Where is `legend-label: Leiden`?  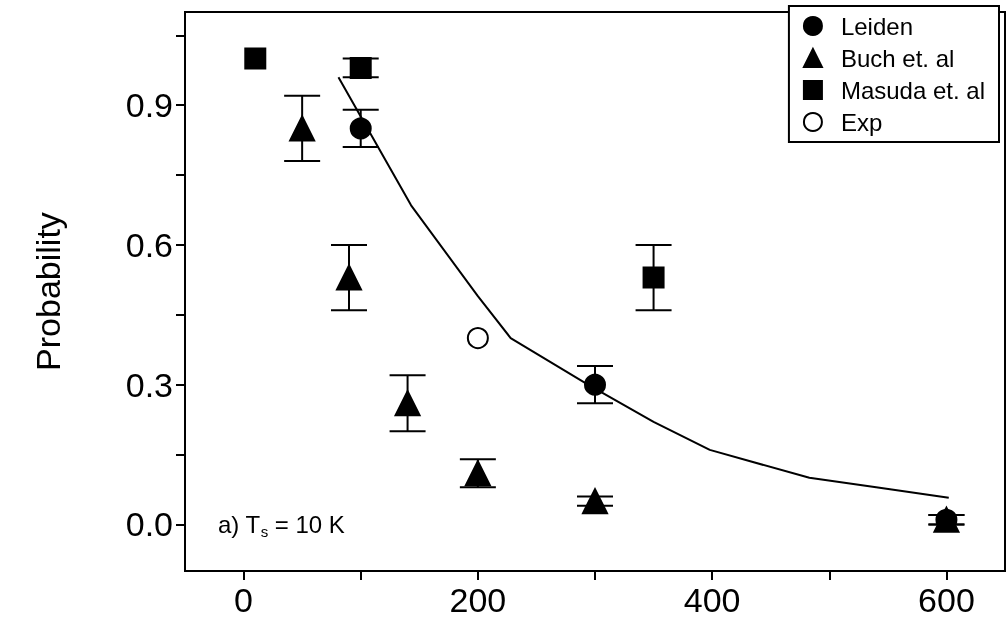
legend-label: Leiden is located at coordinates (876, 26).